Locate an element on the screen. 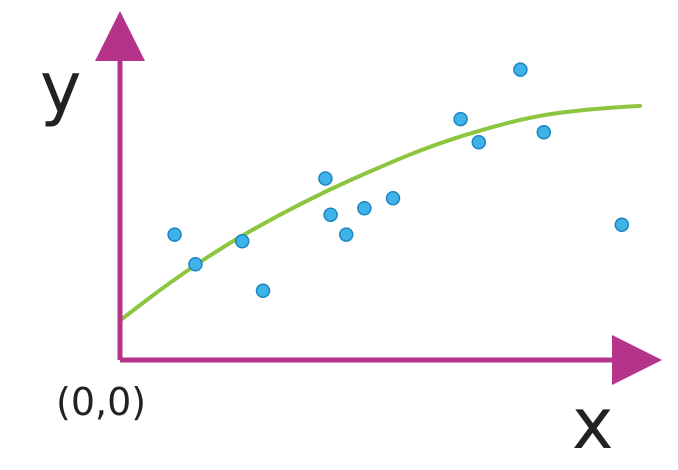  y-axis-label: y is located at coordinates (60, 88).